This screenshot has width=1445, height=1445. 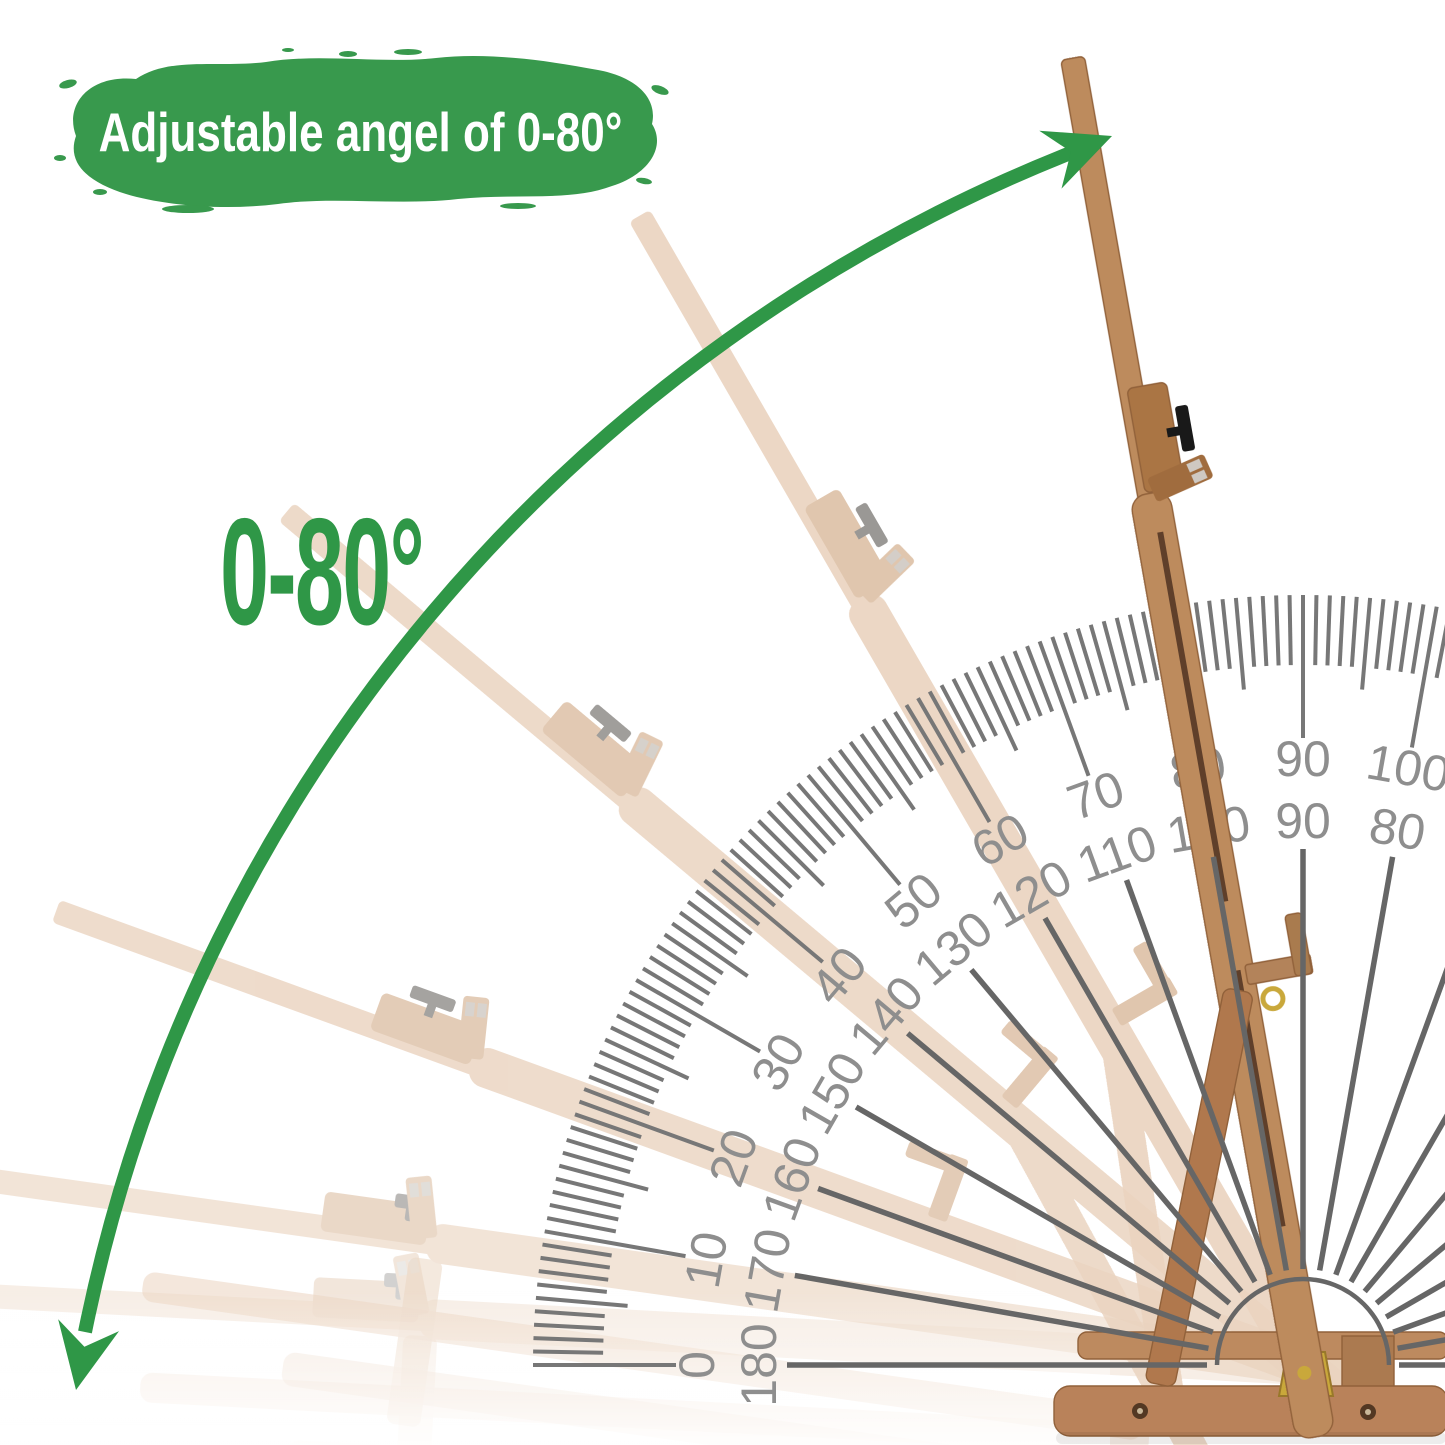 What do you see at coordinates (1303, 1321) in the screenshot?
I see `protractor-hub` at bounding box center [1303, 1321].